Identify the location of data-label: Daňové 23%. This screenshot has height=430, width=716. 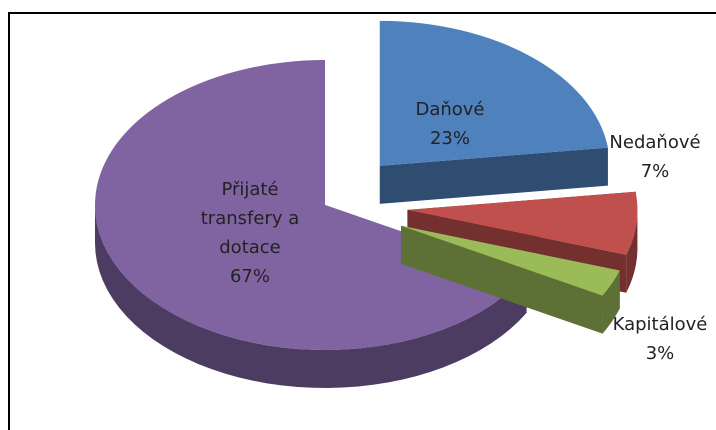
(450, 124).